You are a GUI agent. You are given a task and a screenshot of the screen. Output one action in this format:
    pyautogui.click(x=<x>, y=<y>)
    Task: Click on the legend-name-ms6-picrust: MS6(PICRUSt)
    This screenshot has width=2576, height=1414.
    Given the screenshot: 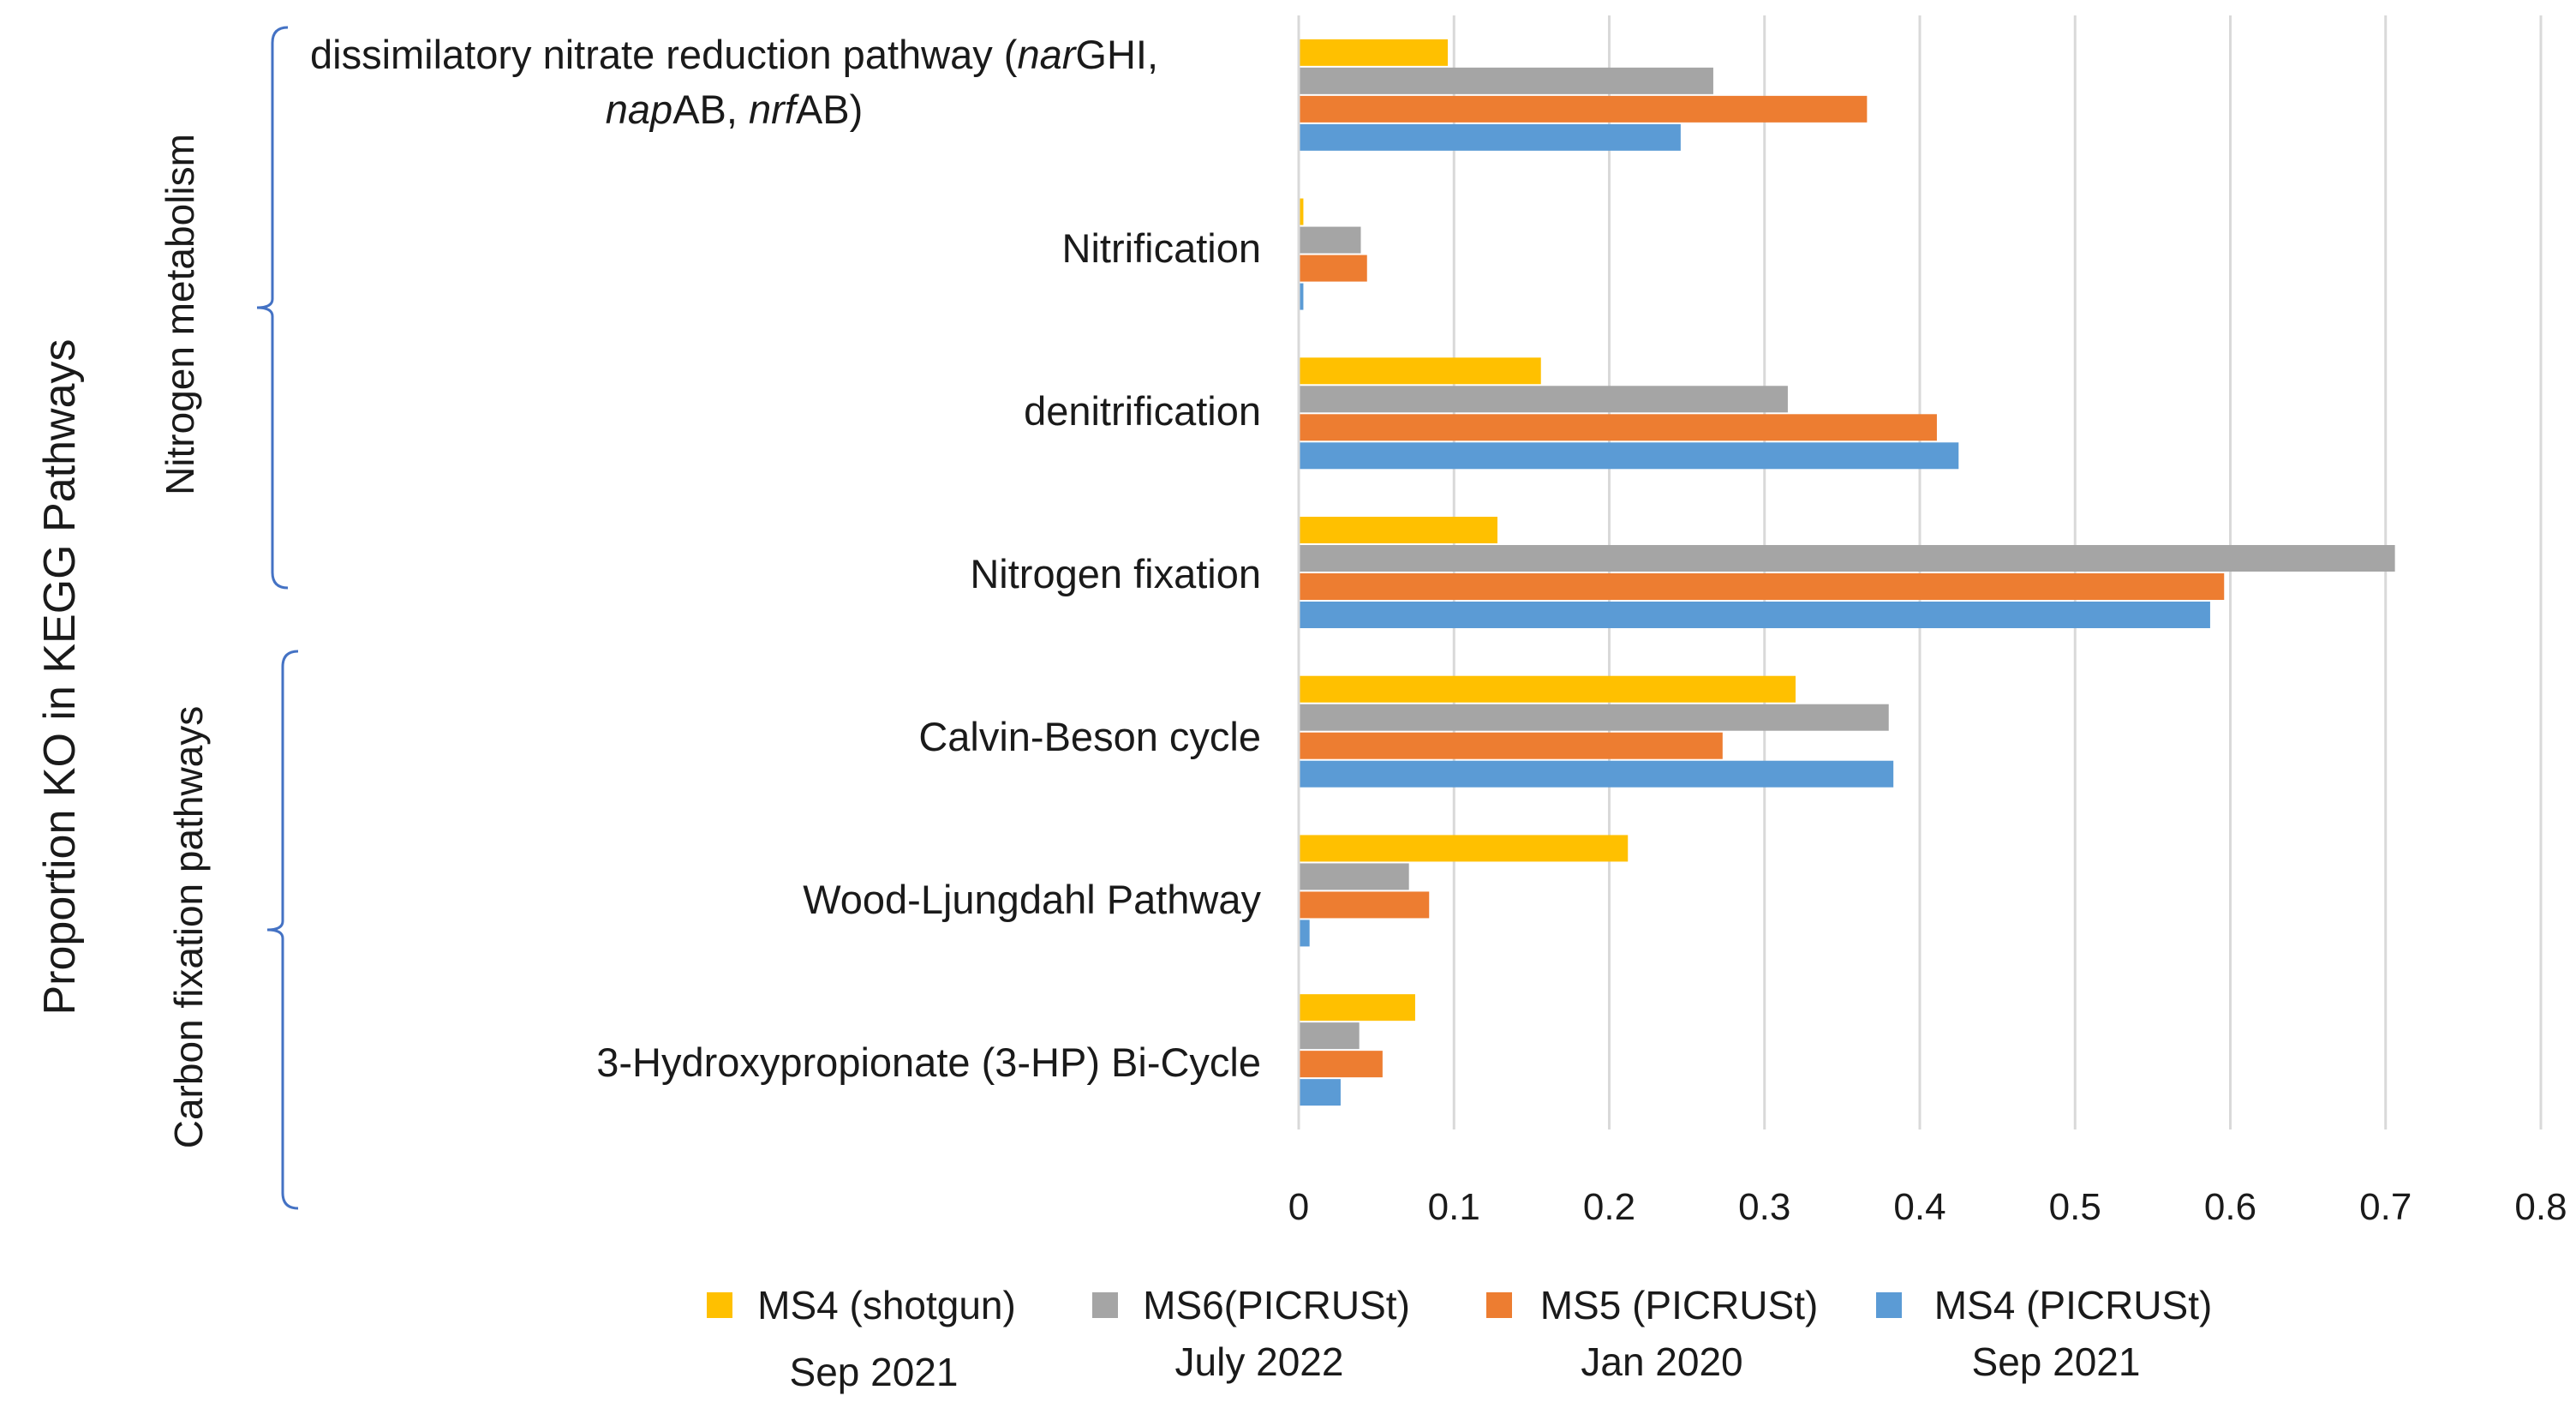 What is the action you would take?
    pyautogui.click(x=1276, y=1305)
    